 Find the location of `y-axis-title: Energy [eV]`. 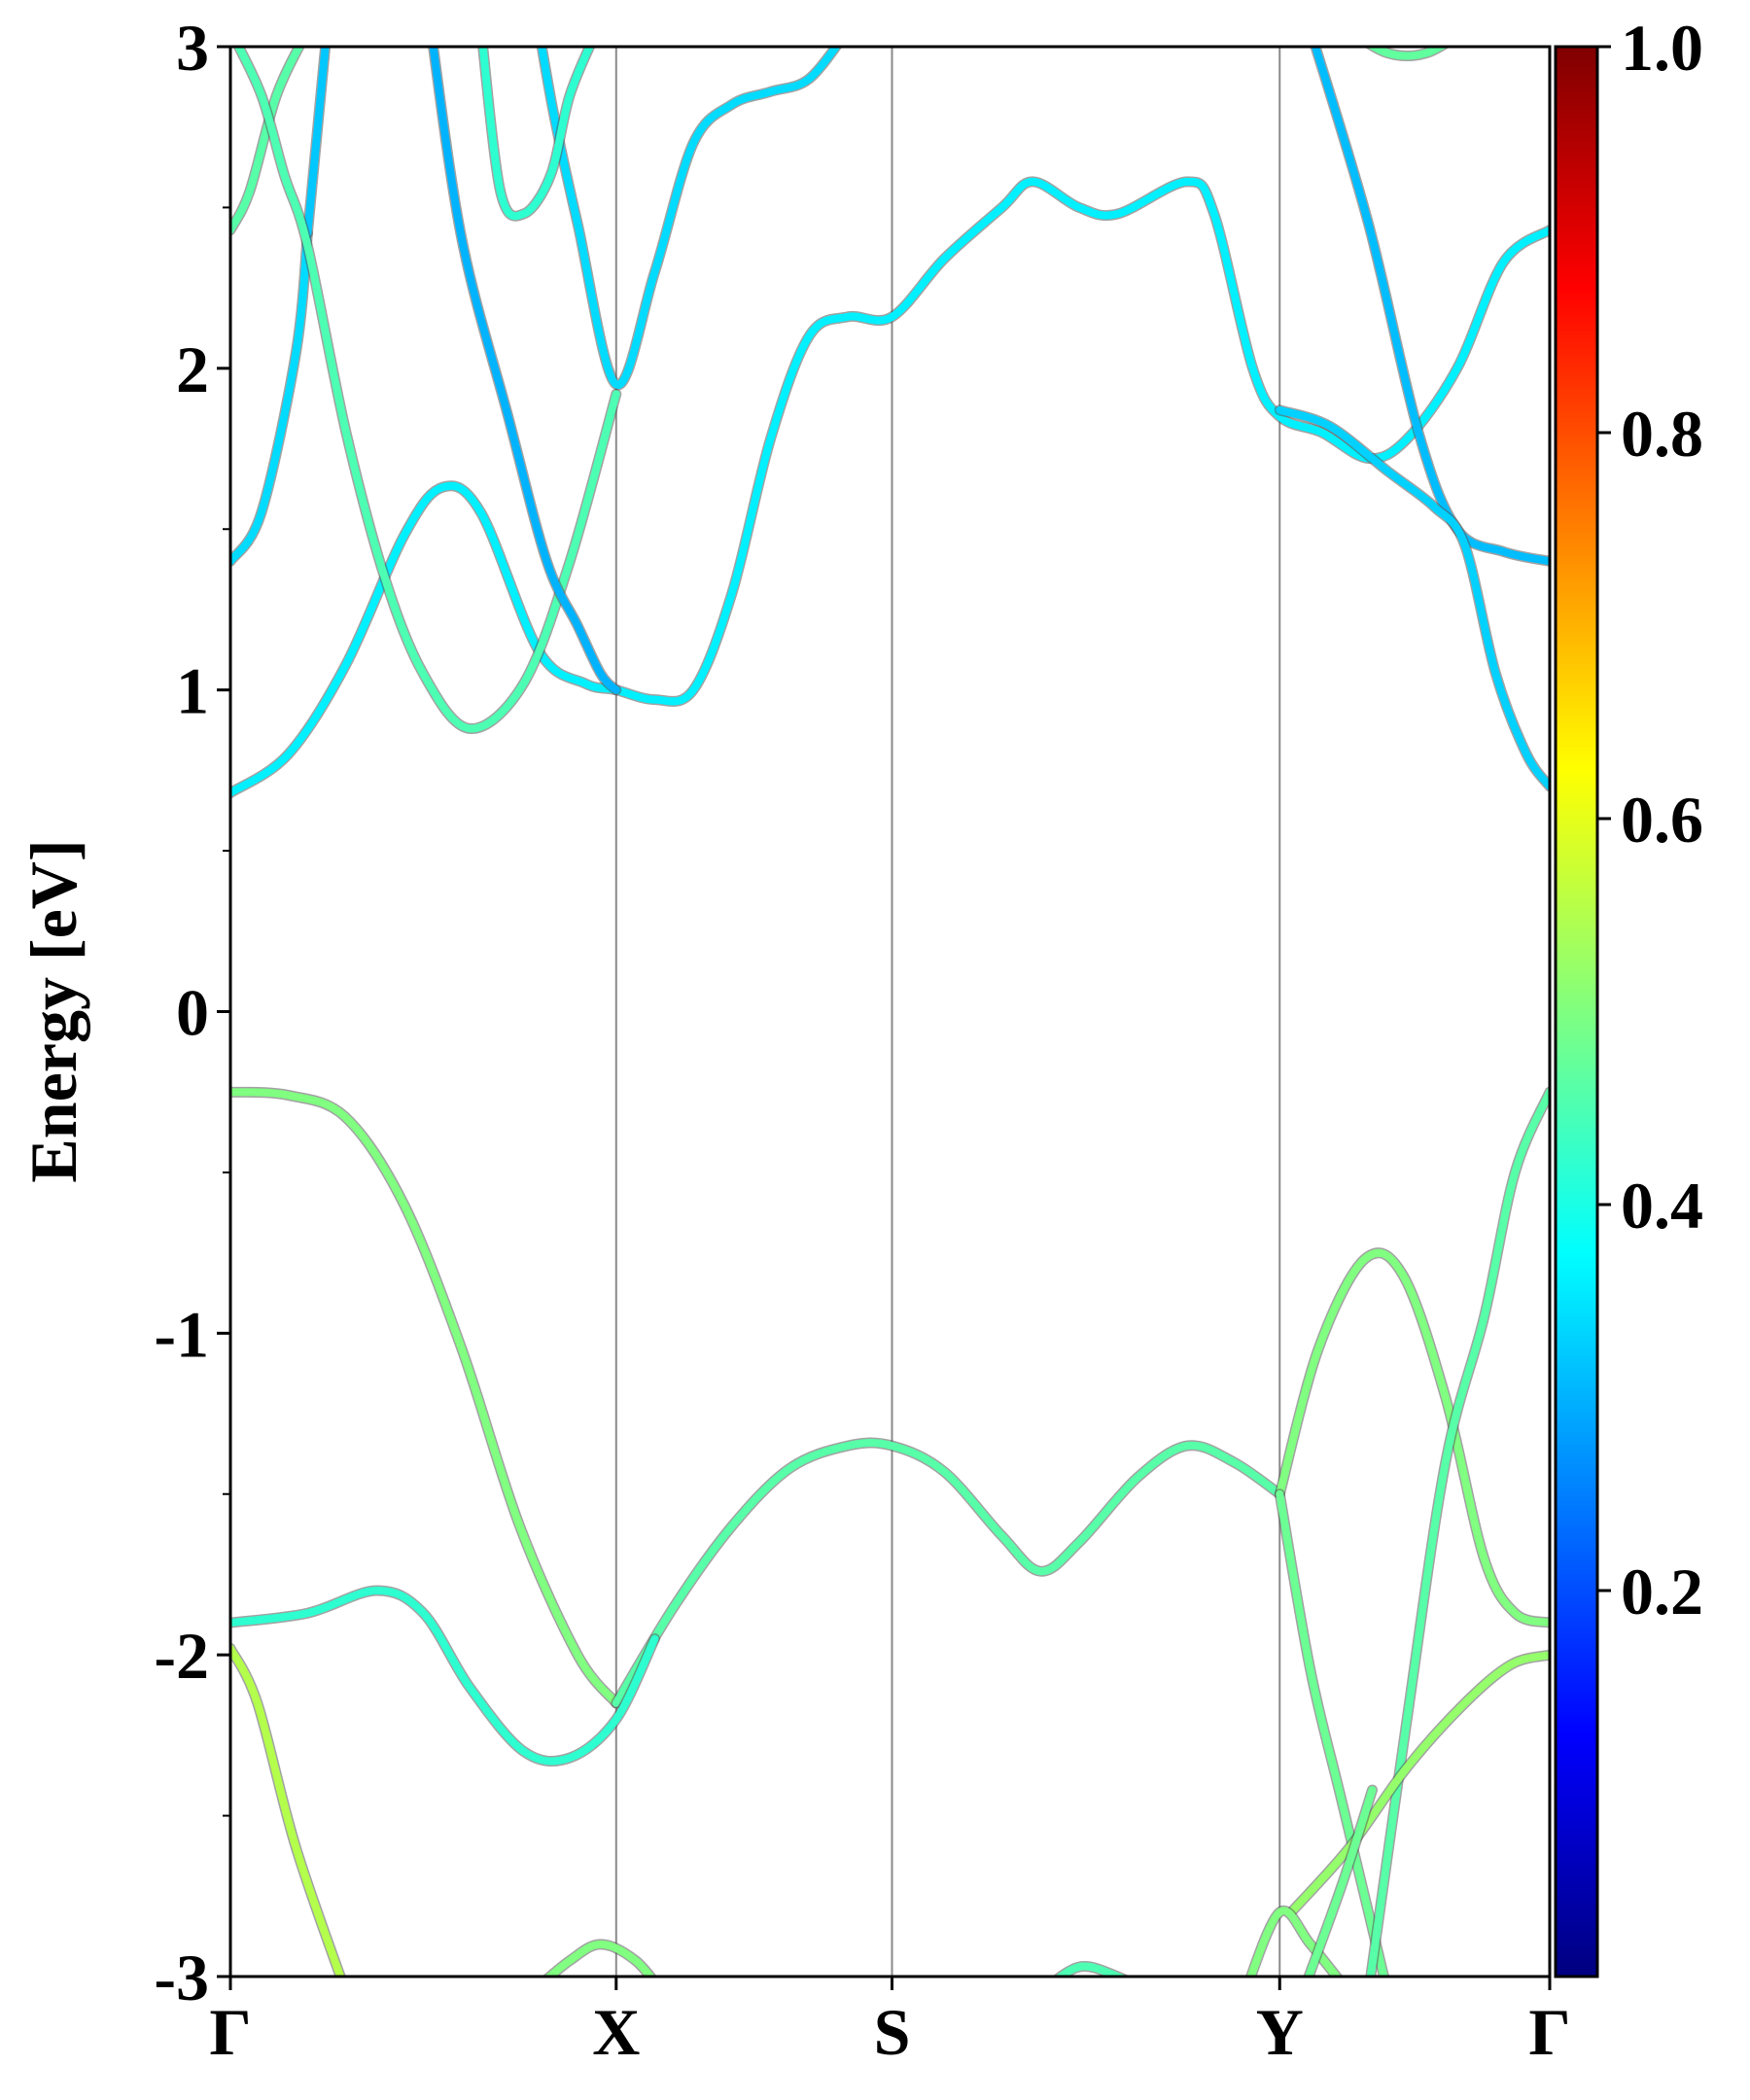

y-axis-title: Energy [eV] is located at coordinates (53, 1010).